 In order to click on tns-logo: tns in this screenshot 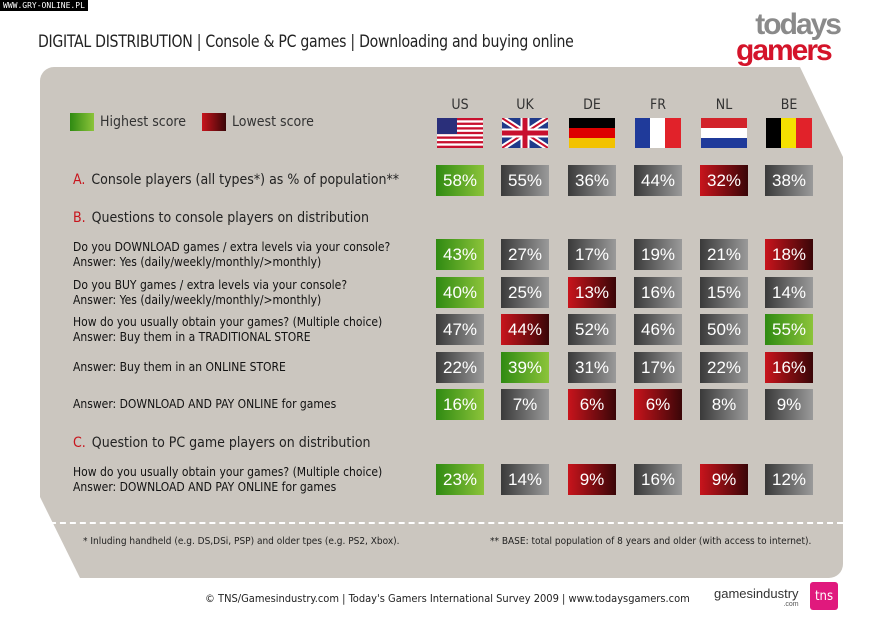, I will do `click(824, 596)`.